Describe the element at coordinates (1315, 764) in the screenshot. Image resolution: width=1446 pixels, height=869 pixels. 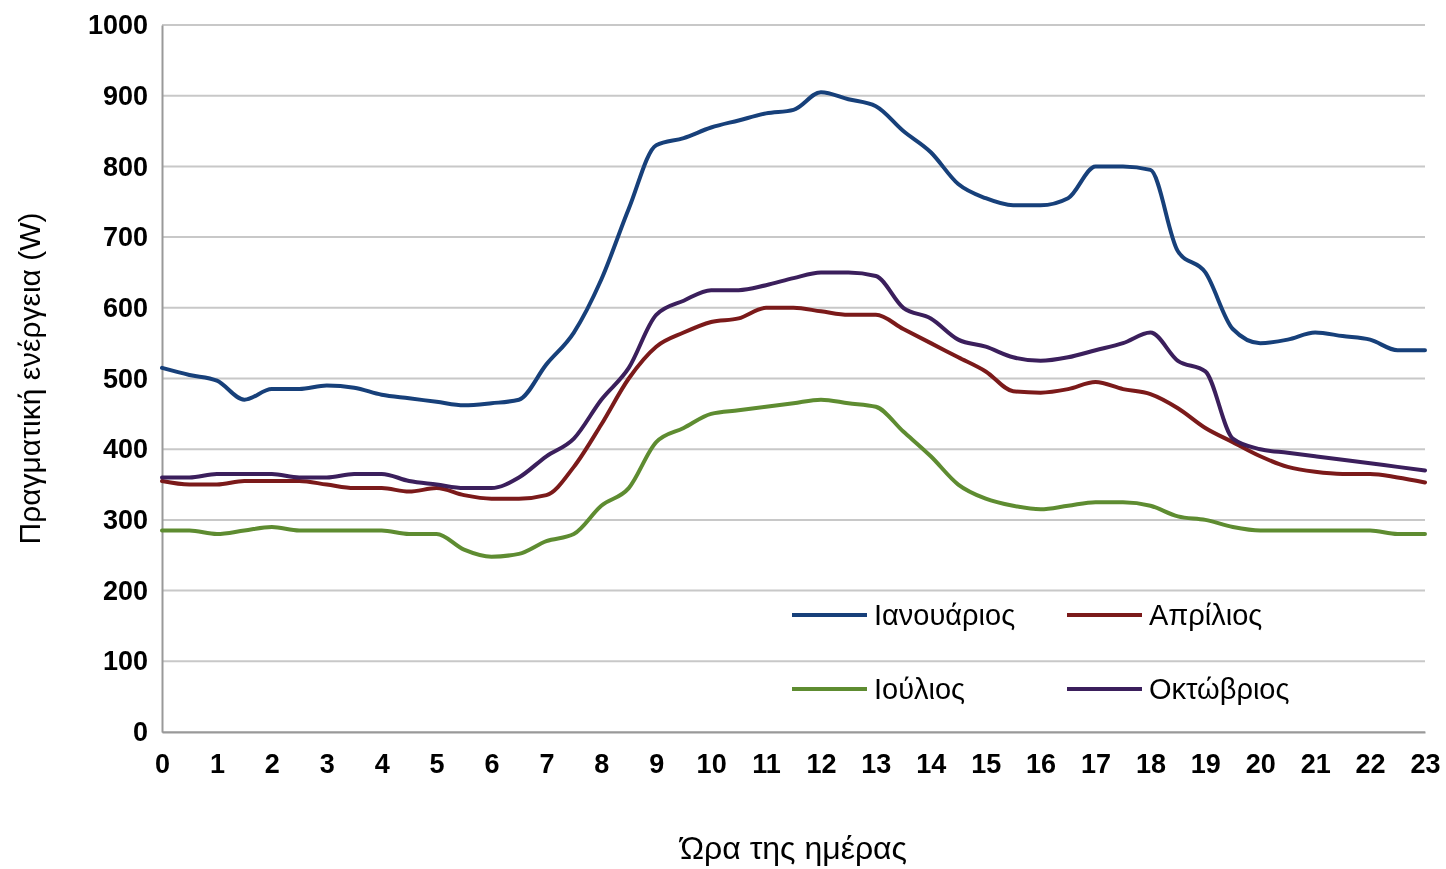
I see `x-tick-label: 21` at that location.